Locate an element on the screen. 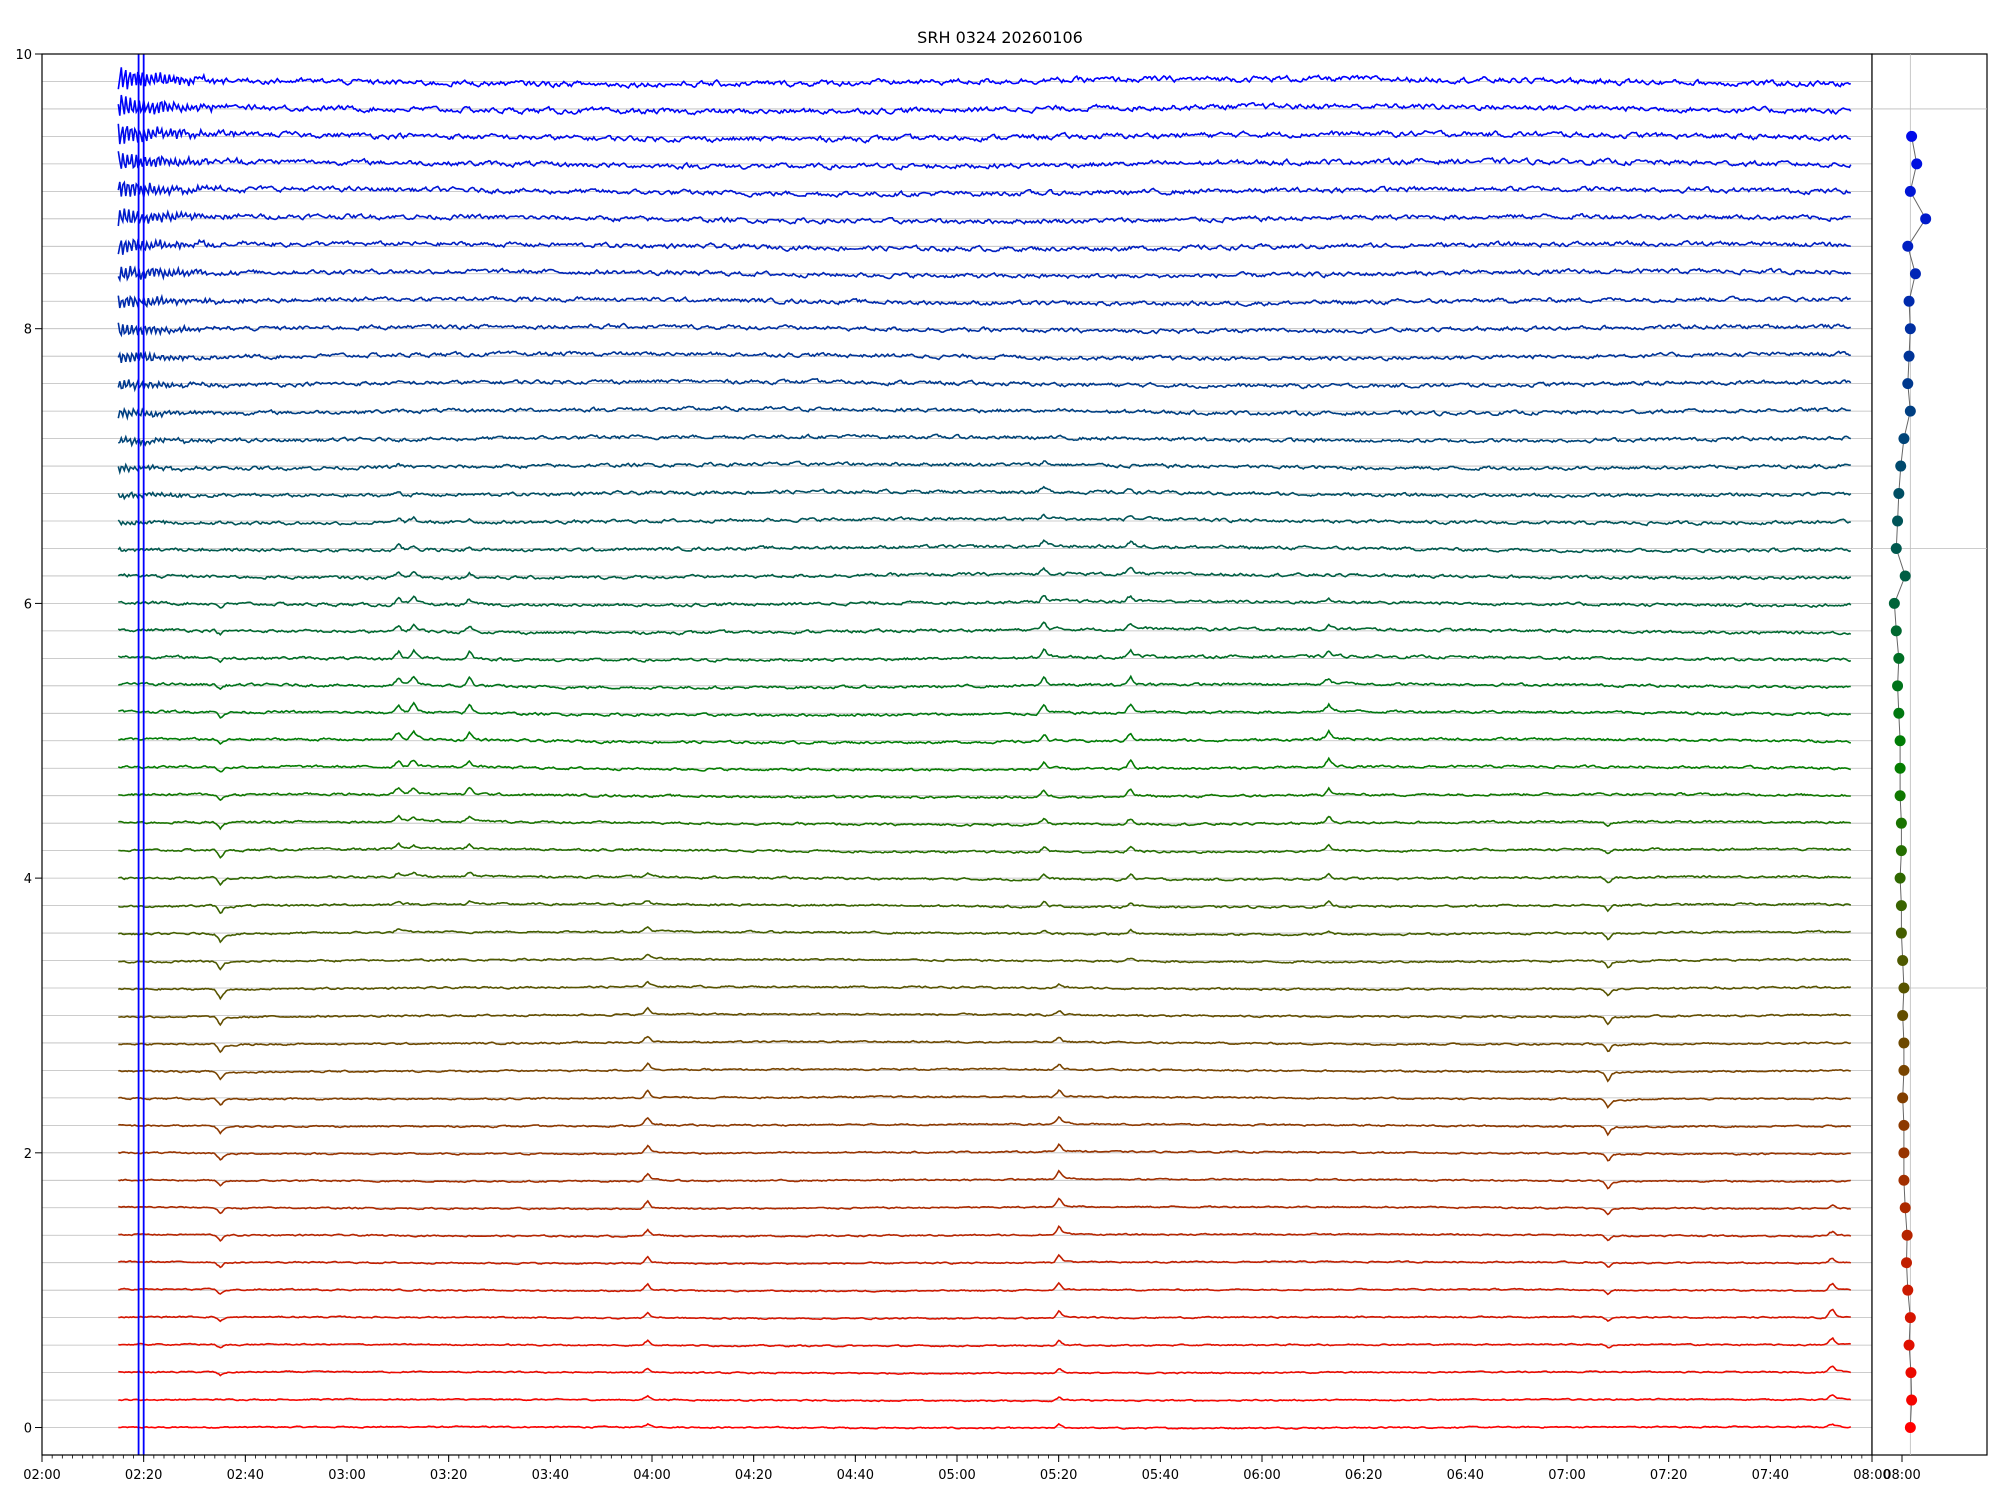  x-tick-label: 05:40 is located at coordinates (1160, 1475).